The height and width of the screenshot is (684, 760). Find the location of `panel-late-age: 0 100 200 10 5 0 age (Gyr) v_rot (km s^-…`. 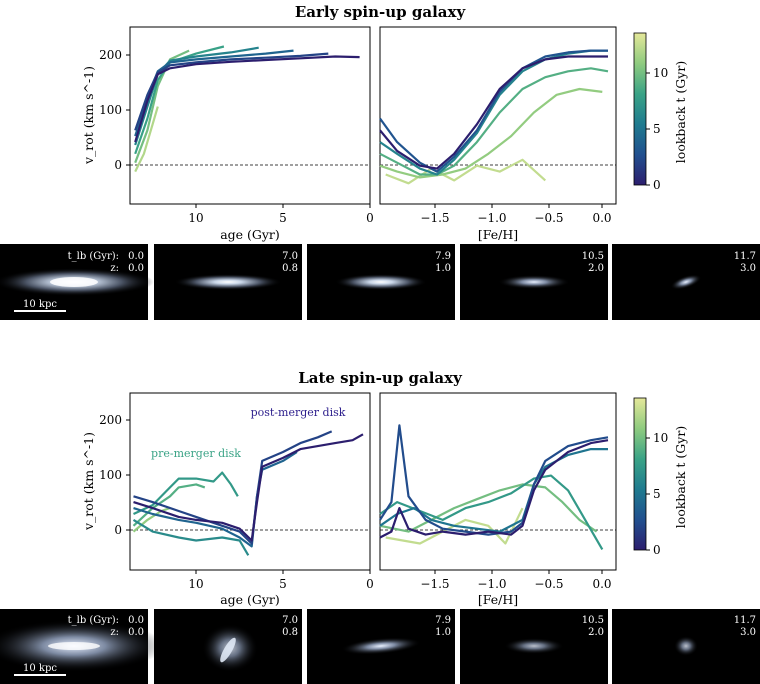

panel-late-age: 0 100 200 10 5 0 age (Gyr) v_rot (km s^-… is located at coordinates (227, 499).